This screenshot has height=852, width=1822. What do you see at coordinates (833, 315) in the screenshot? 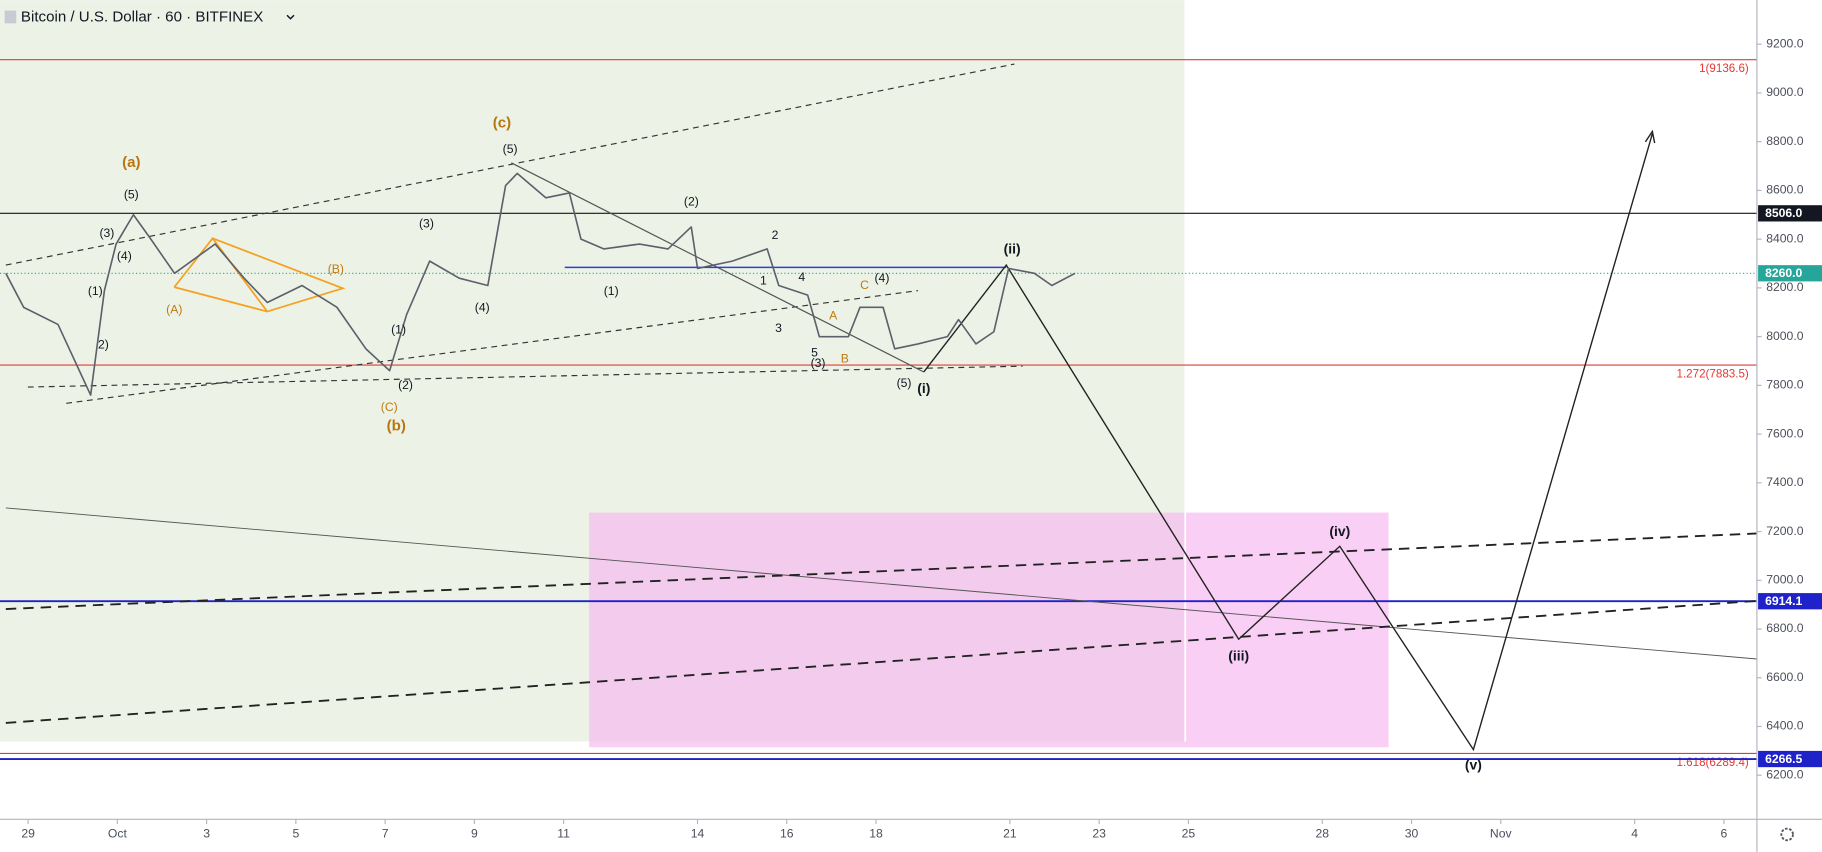
I see `wave-label: A` at bounding box center [833, 315].